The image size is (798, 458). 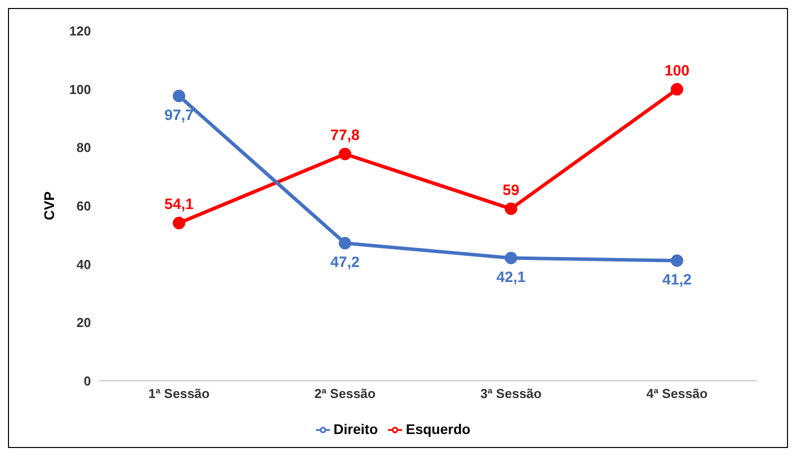 What do you see at coordinates (80, 89) in the screenshot?
I see `y-tick-label: 100` at bounding box center [80, 89].